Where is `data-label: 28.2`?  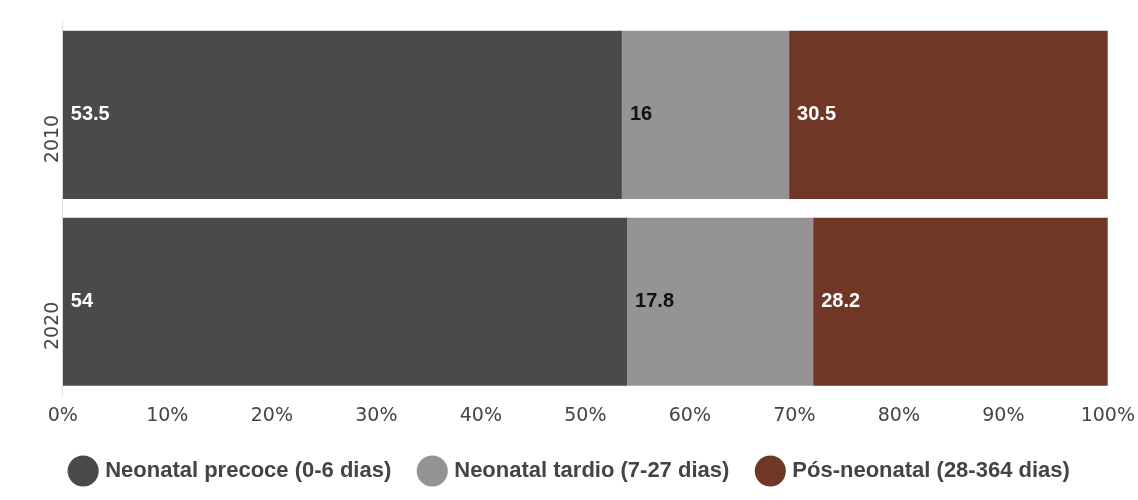
data-label: 28.2 is located at coordinates (841, 300).